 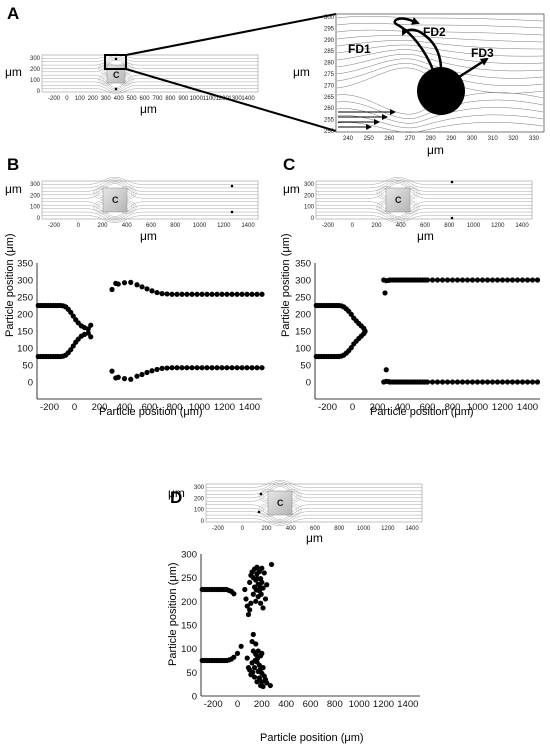 I want to click on y-tick-label: 200, so click(x=303, y=315).